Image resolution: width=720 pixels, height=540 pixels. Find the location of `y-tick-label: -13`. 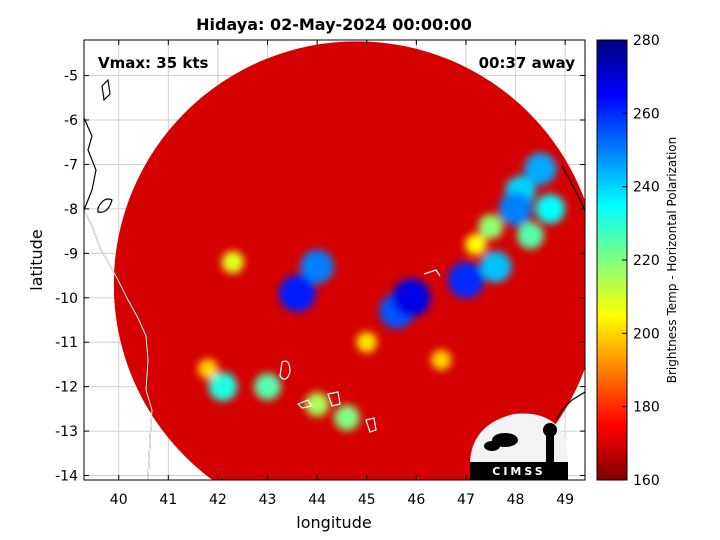

y-tick-label: -13 is located at coordinates (66, 432).